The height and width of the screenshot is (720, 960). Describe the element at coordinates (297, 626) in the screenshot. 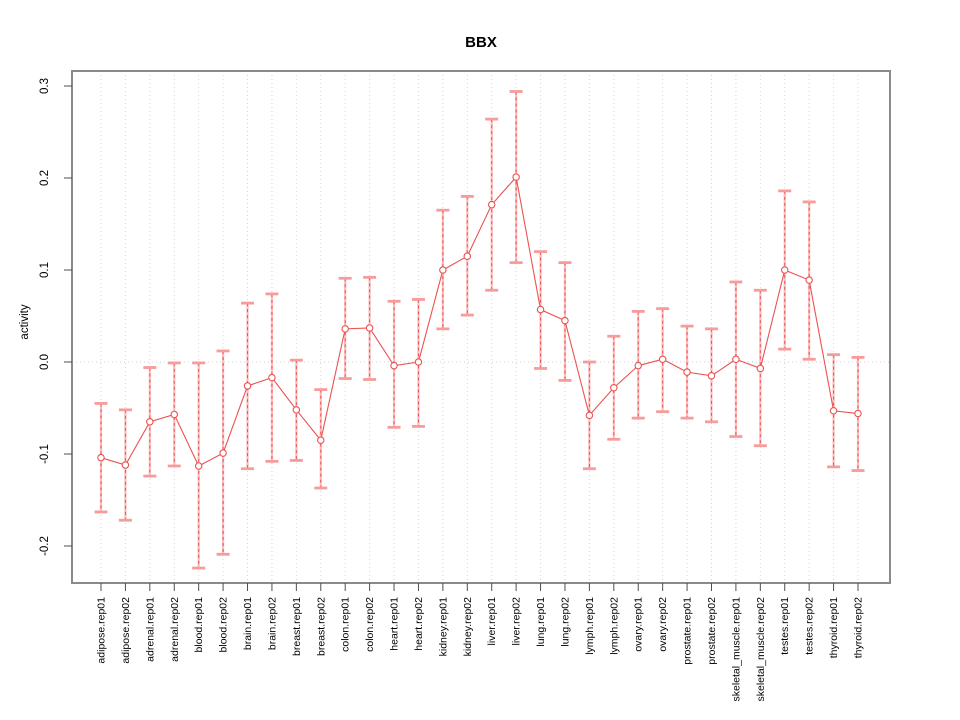

I see `x-tick-label: breast.rep01` at that location.